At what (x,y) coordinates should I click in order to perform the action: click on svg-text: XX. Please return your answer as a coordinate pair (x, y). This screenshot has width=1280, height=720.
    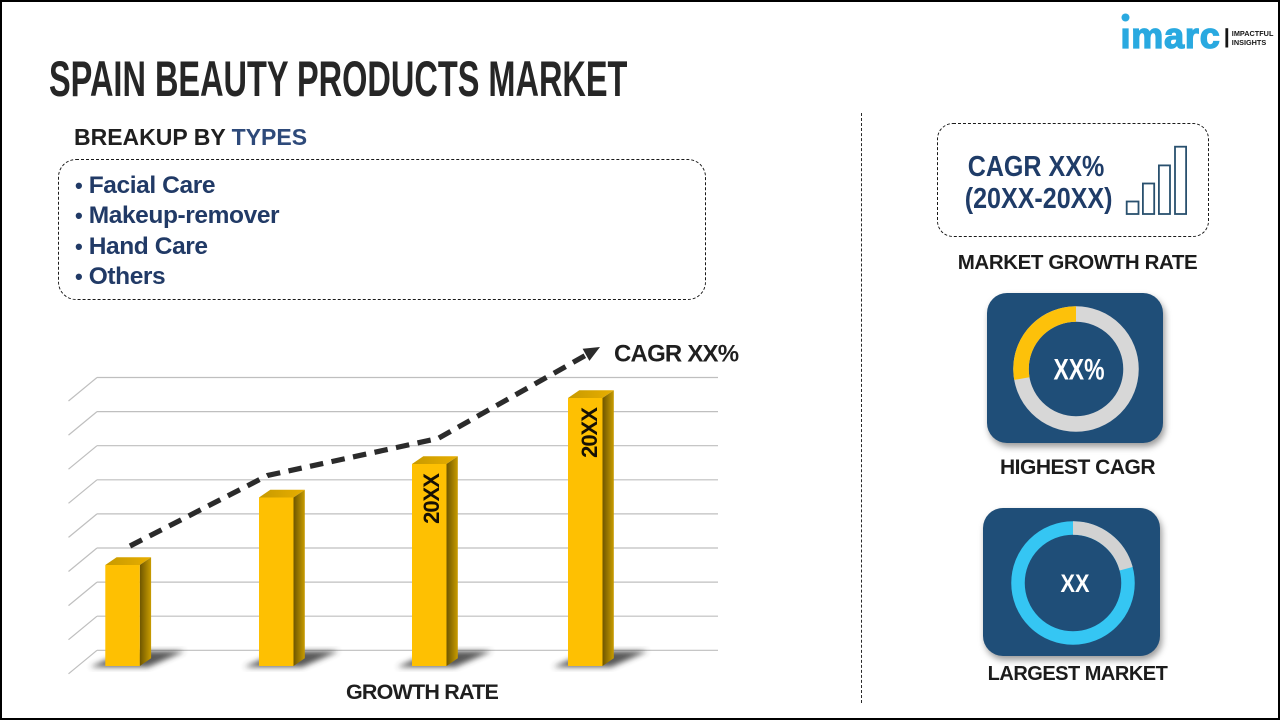
    Looking at the image, I should click on (1075, 584).